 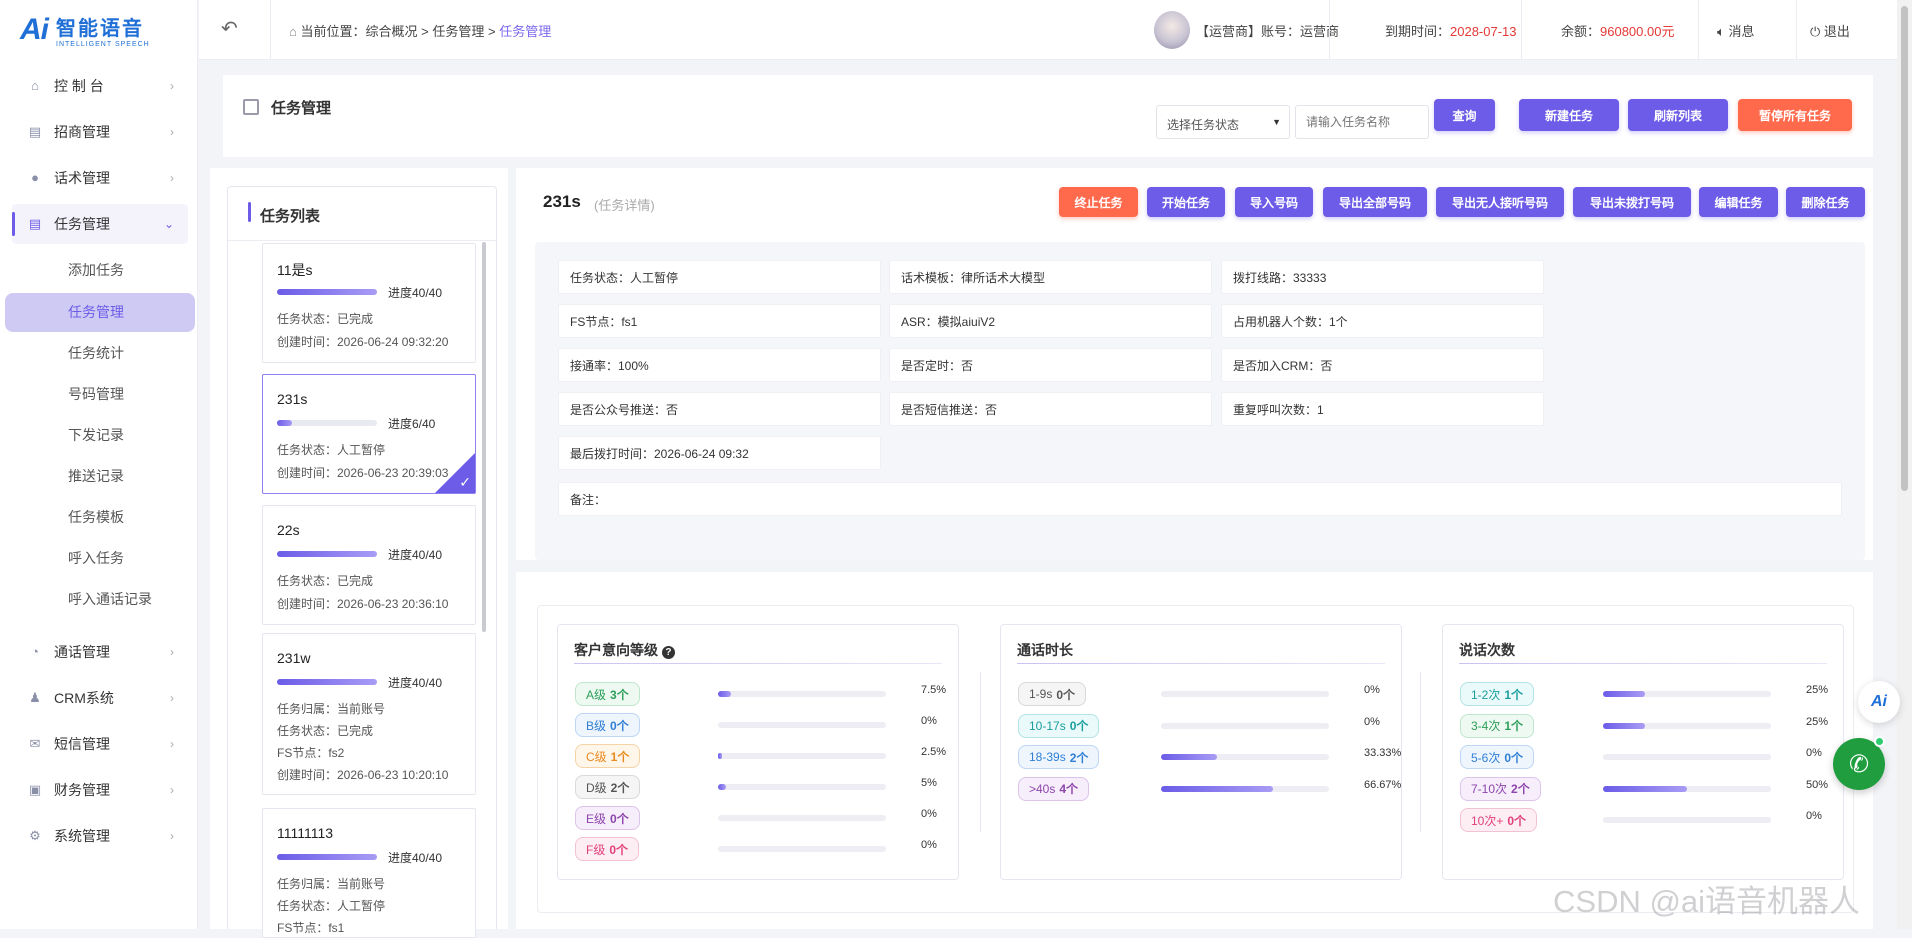 What do you see at coordinates (1362, 122) in the screenshot?
I see `task-name-input` at bounding box center [1362, 122].